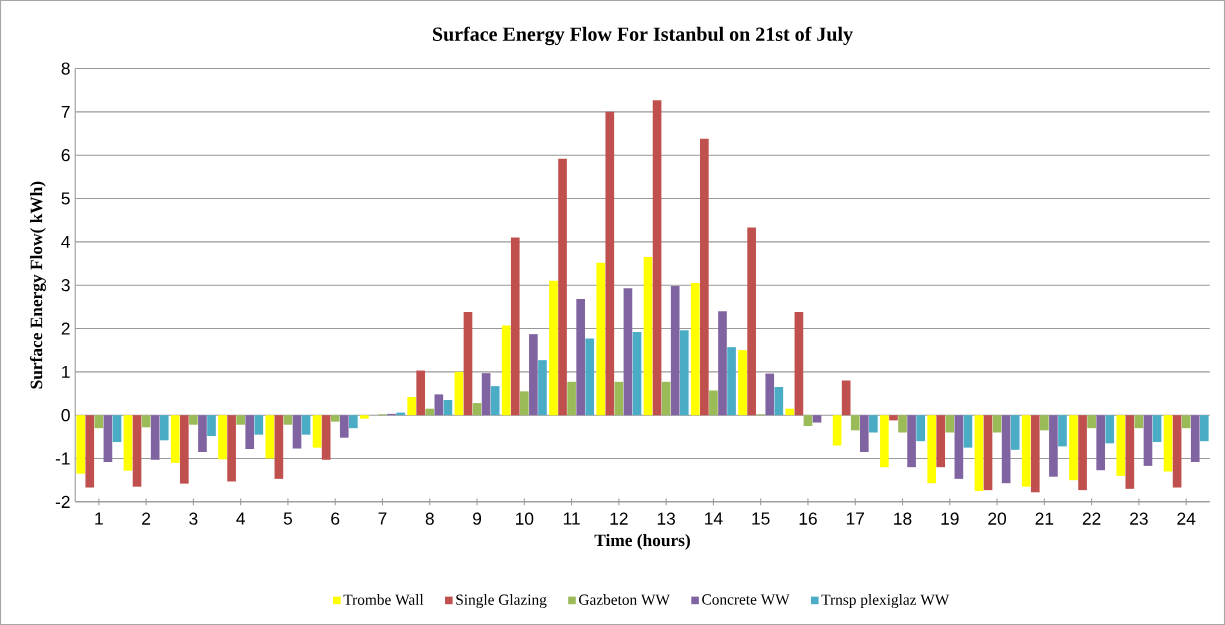  I want to click on x-tick-label: 8, so click(429, 518).